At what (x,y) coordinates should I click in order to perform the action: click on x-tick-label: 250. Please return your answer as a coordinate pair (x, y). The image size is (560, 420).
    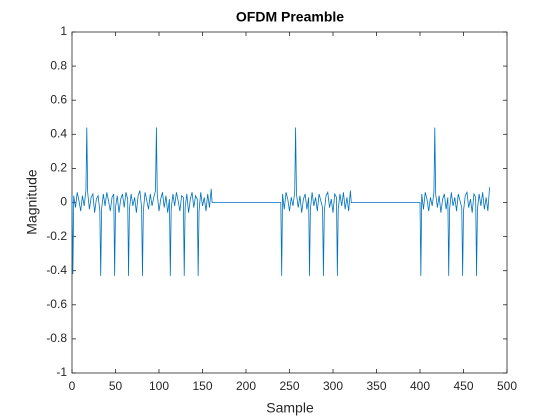
    Looking at the image, I should click on (289, 386).